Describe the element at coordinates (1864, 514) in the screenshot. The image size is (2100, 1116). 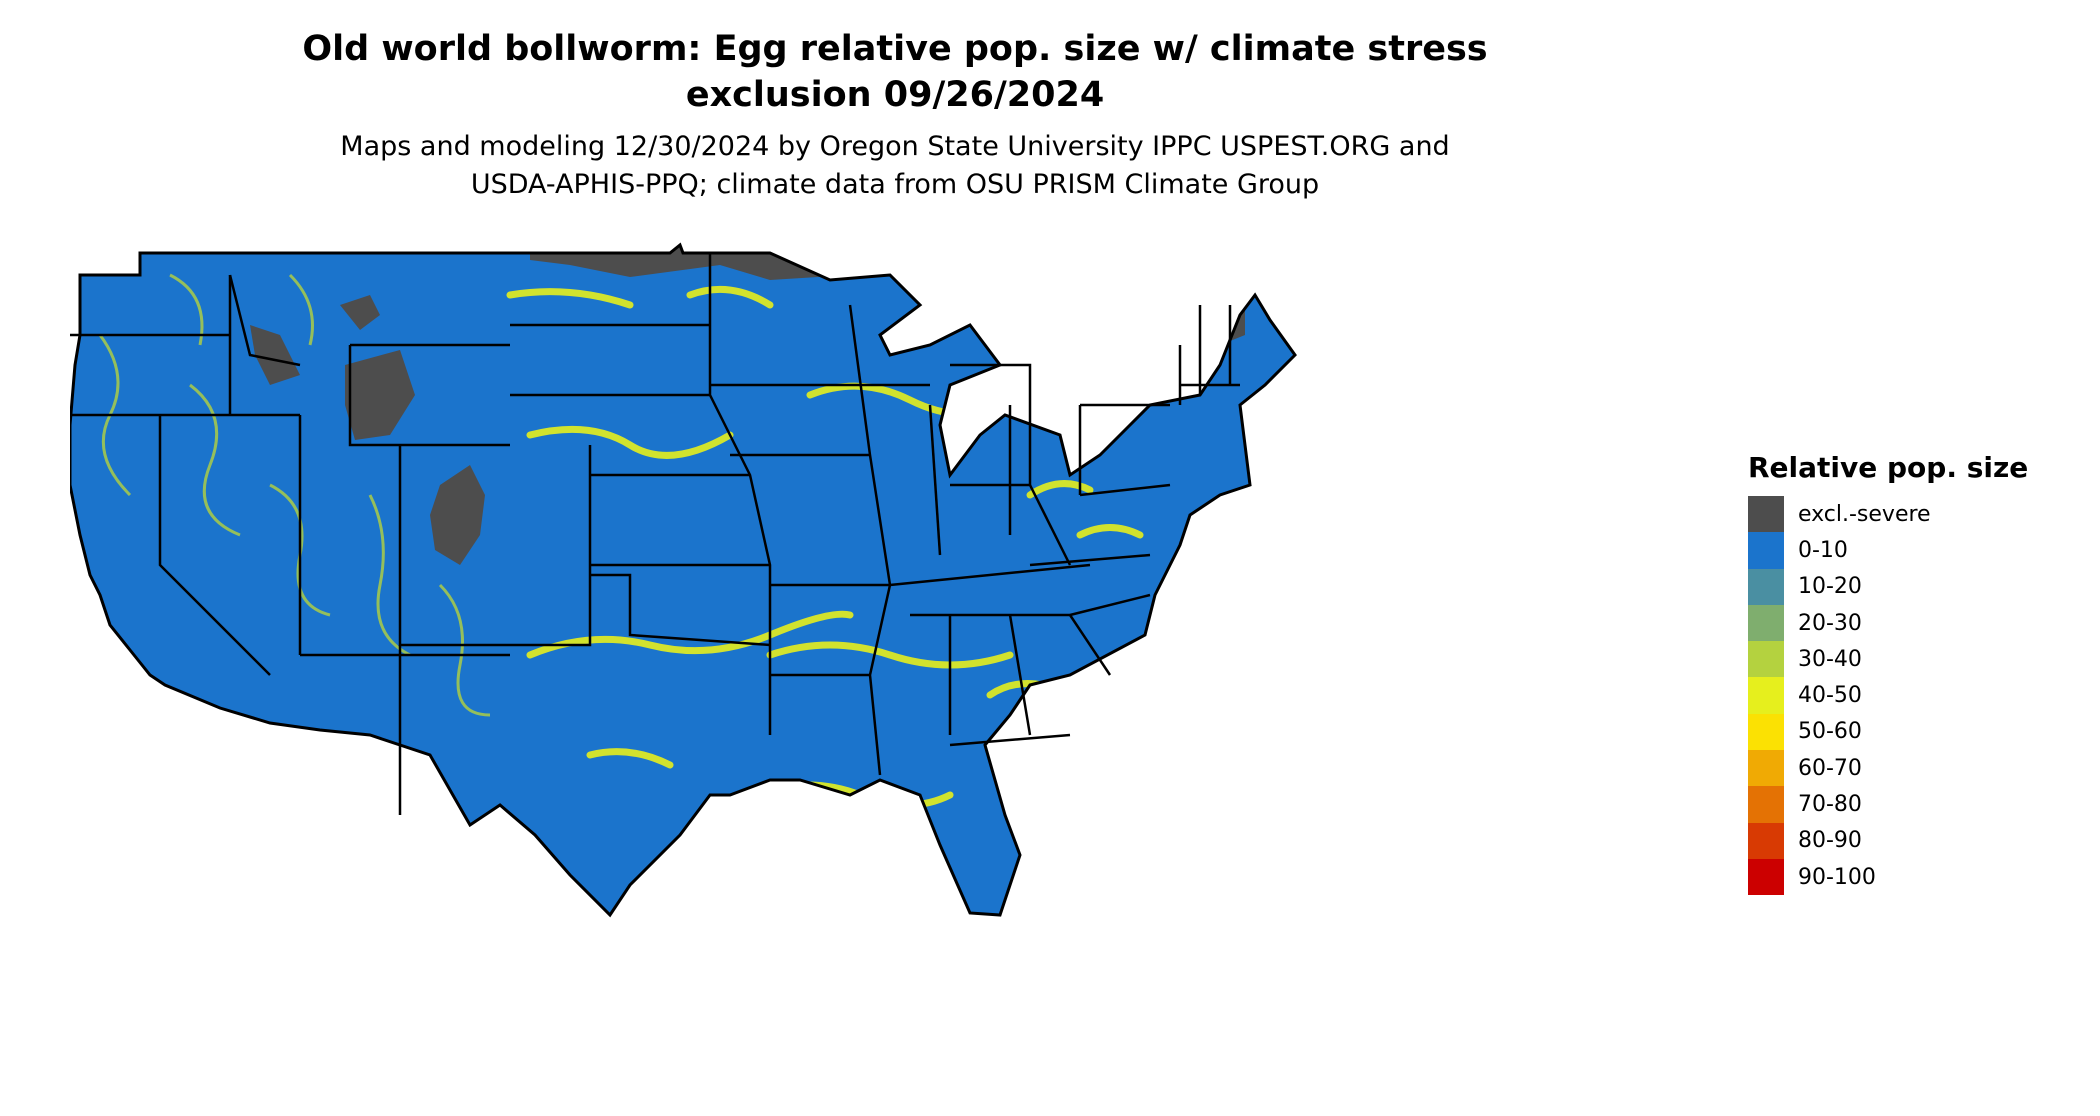
I see `legend-label: excl.-severe` at that location.